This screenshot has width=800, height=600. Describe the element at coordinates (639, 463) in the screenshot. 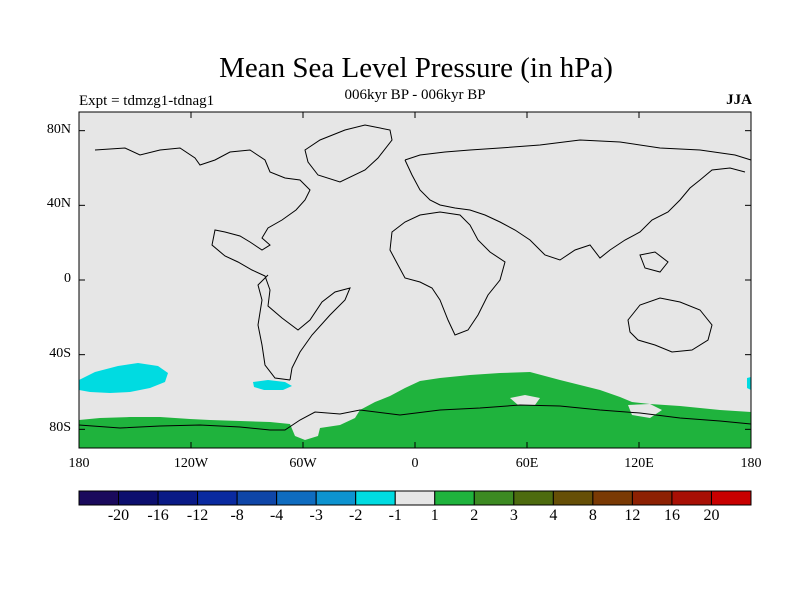

I see `lon-tick-label: 120E` at that location.